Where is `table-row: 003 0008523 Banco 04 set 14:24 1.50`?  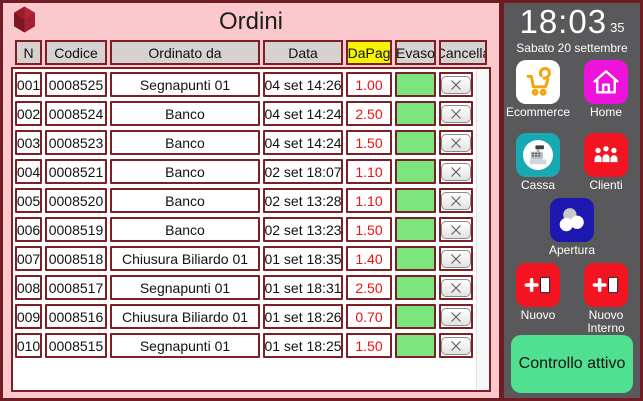 table-row: 003 0008523 Banco 04 set 14:24 1.50 is located at coordinates (244, 142).